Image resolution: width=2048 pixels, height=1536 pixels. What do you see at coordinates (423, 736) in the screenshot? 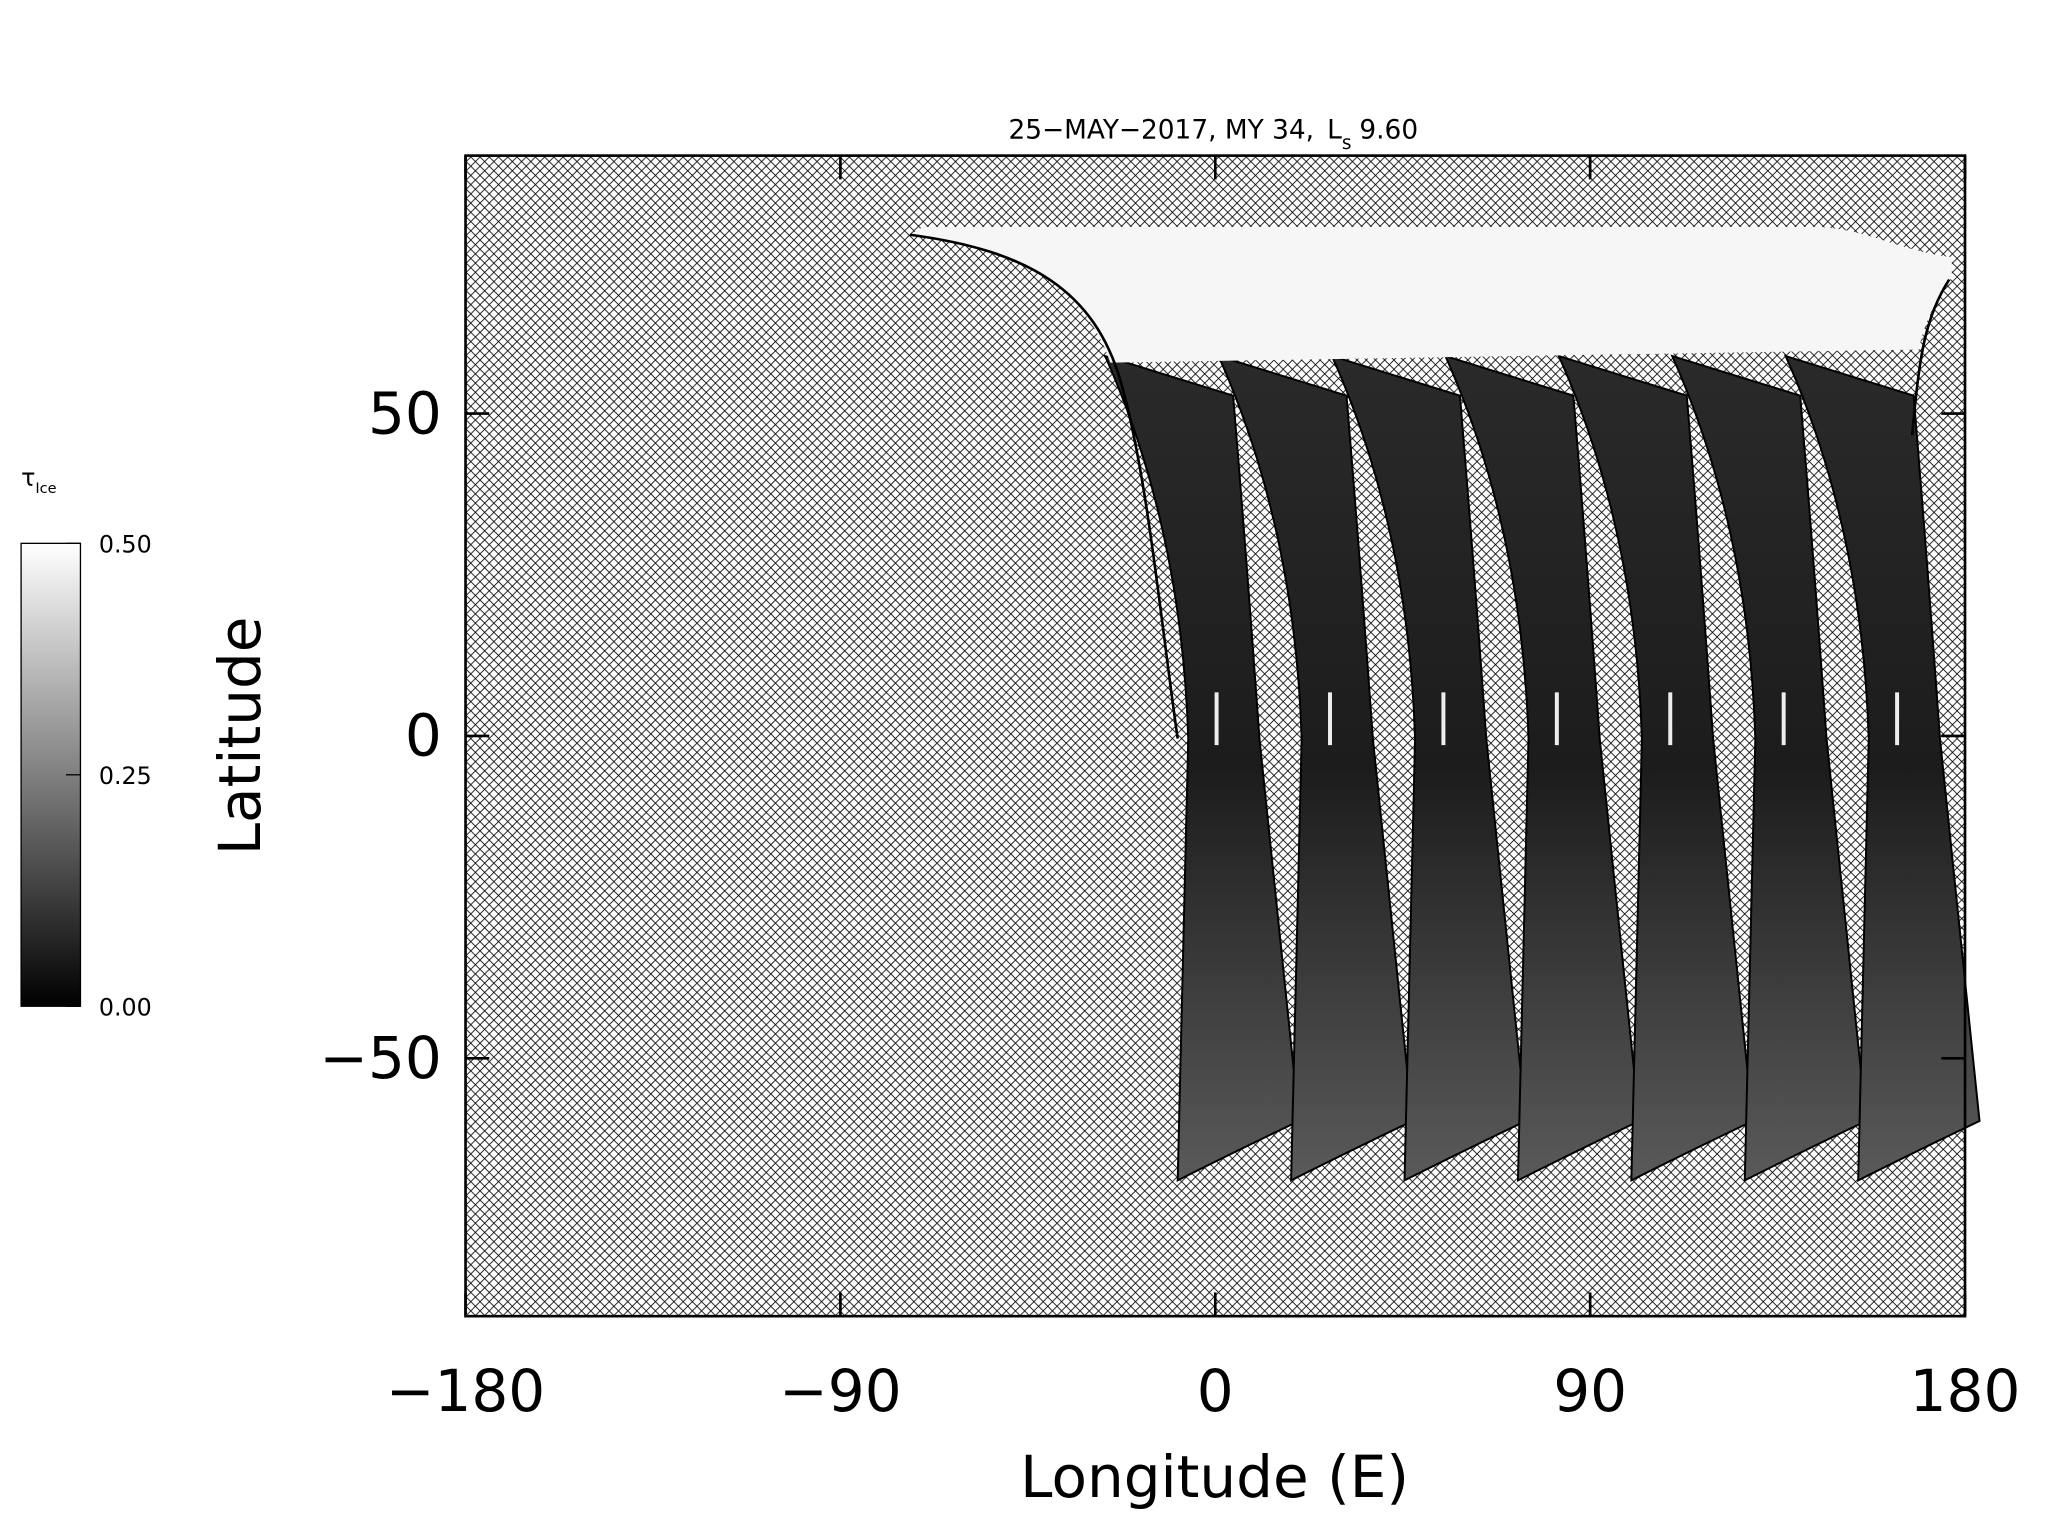
I see `y-tick-label: 0` at bounding box center [423, 736].